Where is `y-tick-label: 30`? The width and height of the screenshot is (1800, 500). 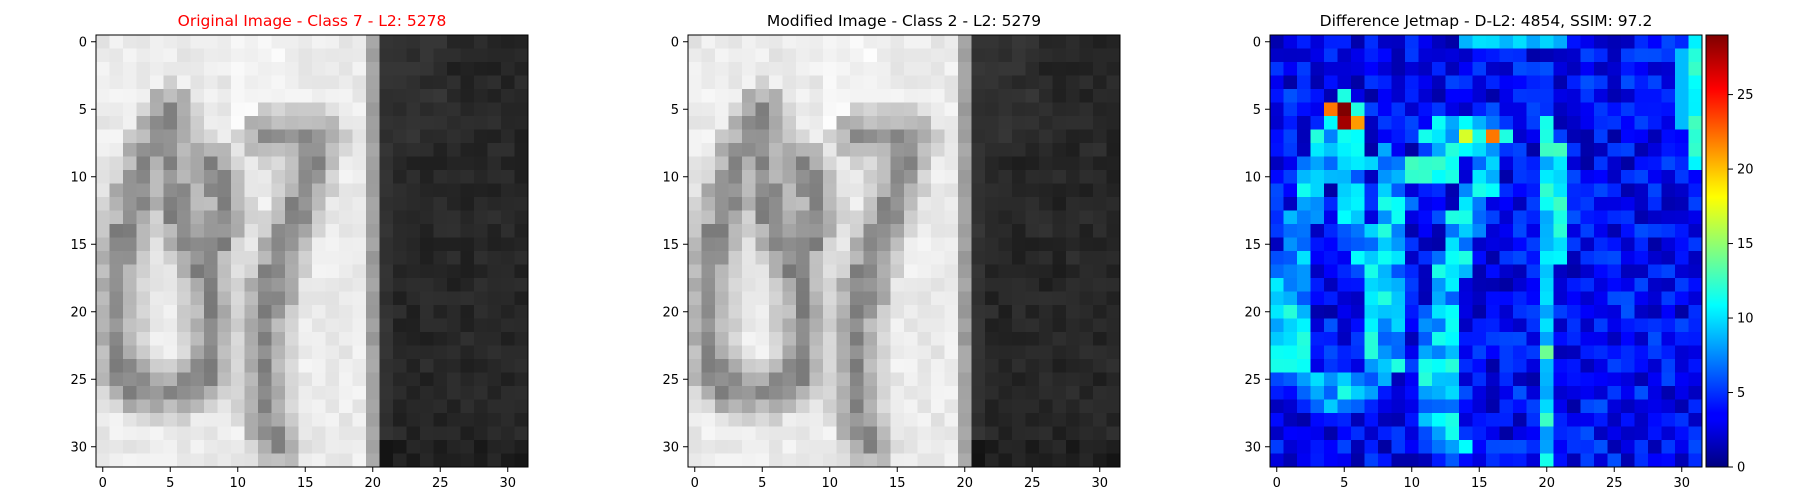
y-tick-label: 30 is located at coordinates (670, 447).